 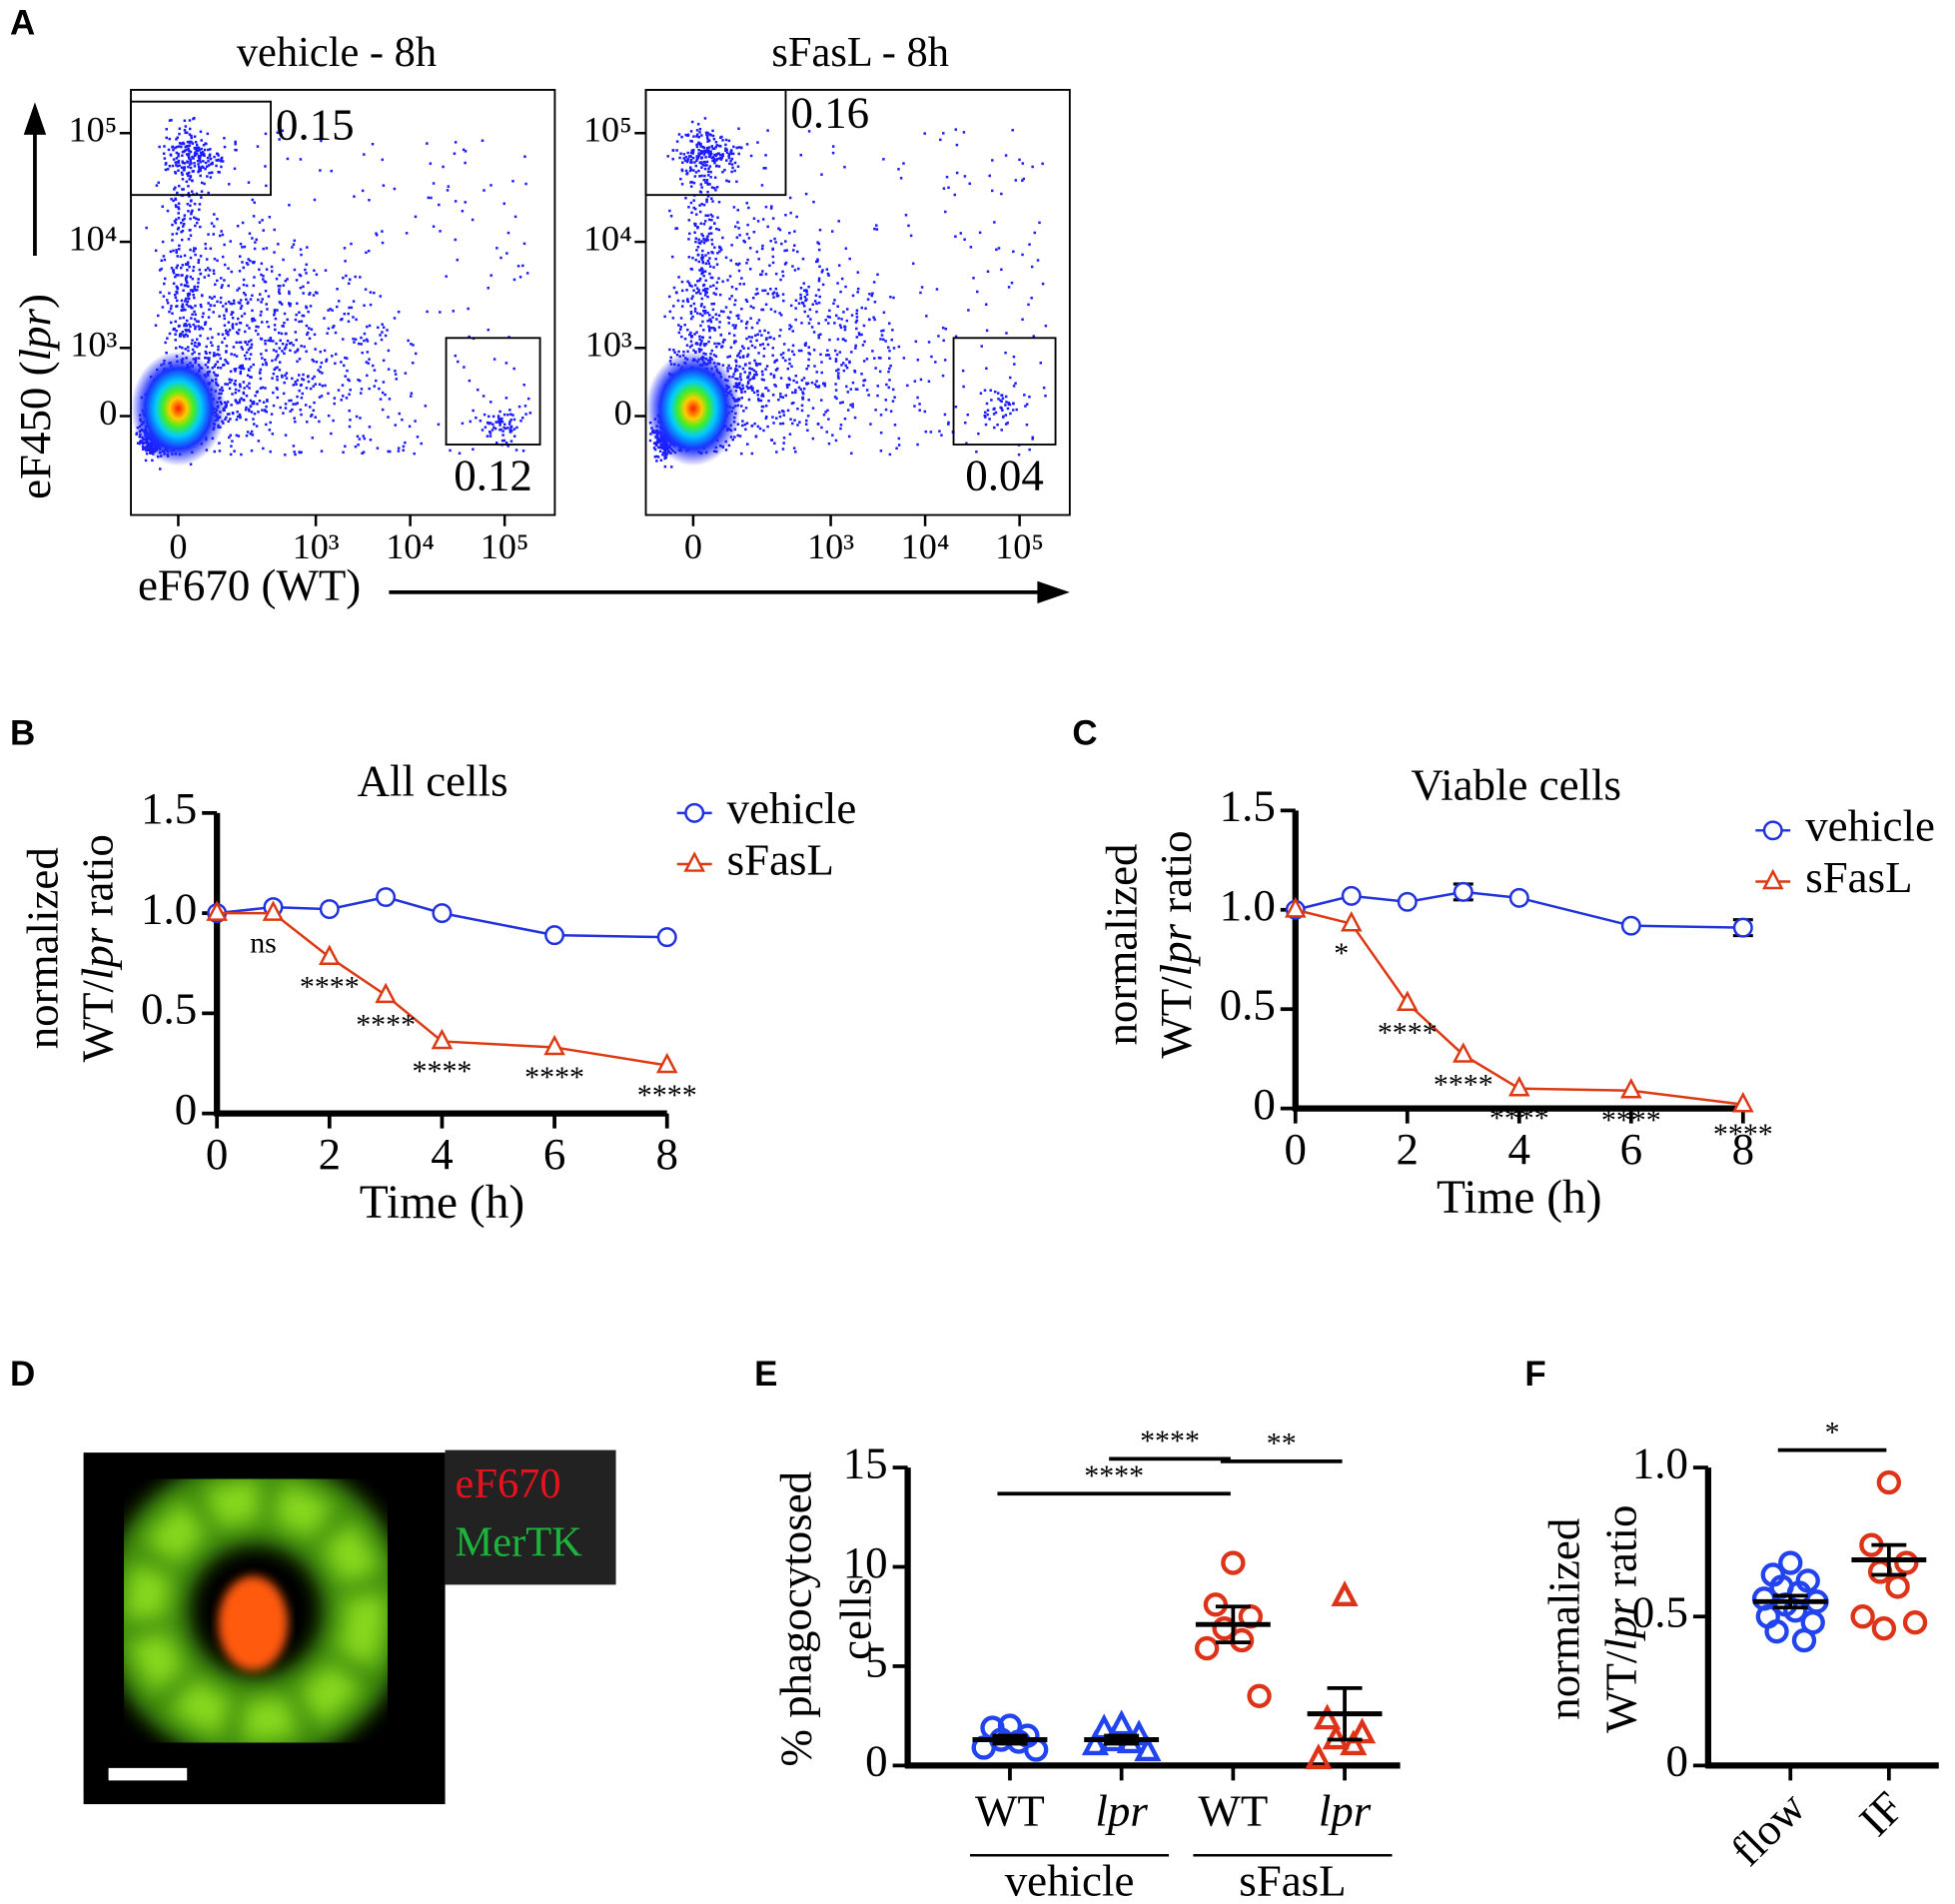 I want to click on x-tick-label: 2, so click(x=1408, y=1149).